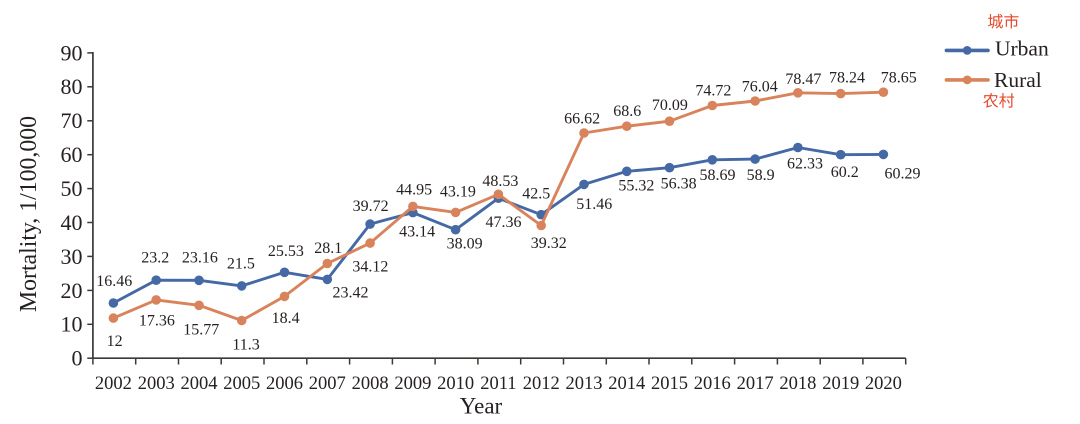 The width and height of the screenshot is (1080, 424). Describe the element at coordinates (72, 52) in the screenshot. I see `svg-text: 90` at that location.